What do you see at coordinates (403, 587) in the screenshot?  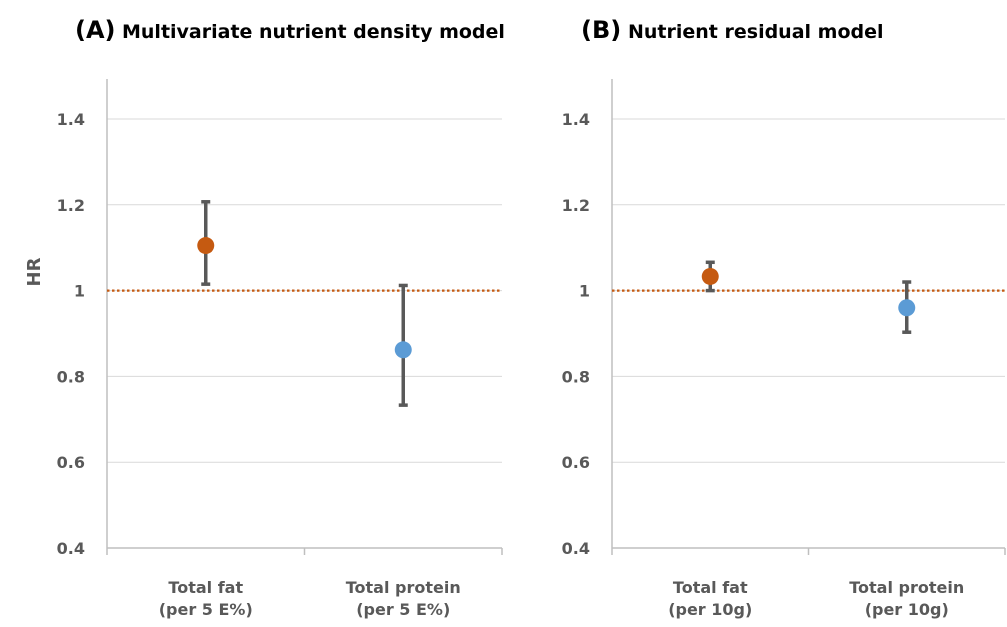 I see `panel-a-category-label: Total protein` at bounding box center [403, 587].